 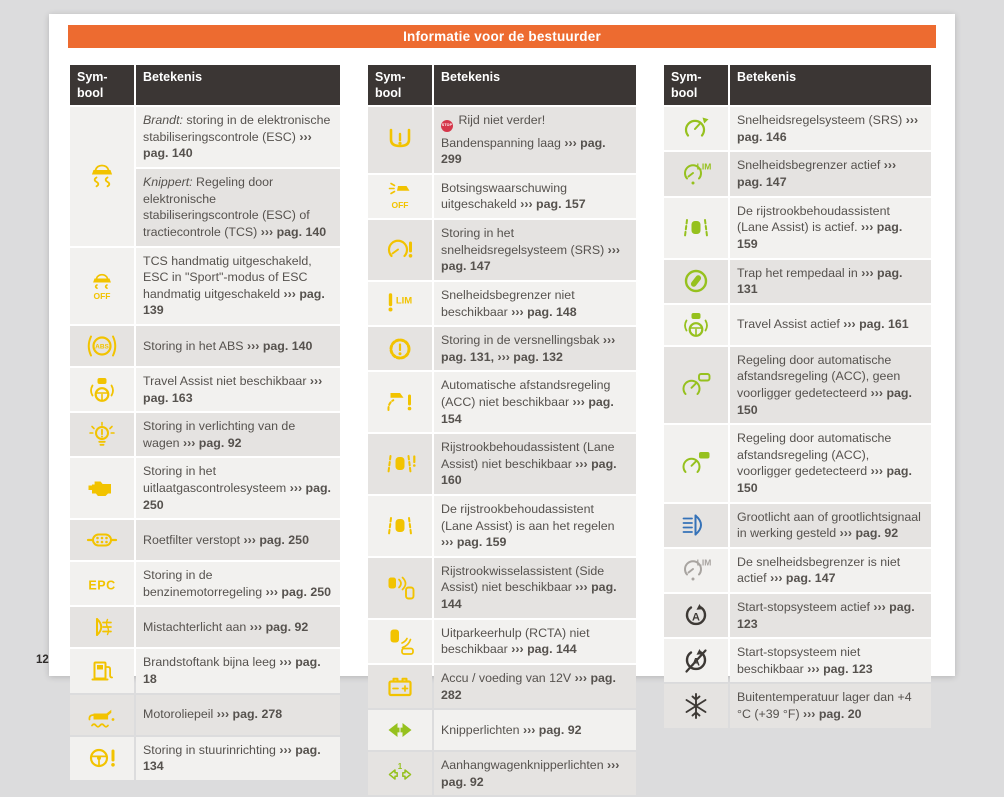 I want to click on page-number: 12, so click(x=42, y=660).